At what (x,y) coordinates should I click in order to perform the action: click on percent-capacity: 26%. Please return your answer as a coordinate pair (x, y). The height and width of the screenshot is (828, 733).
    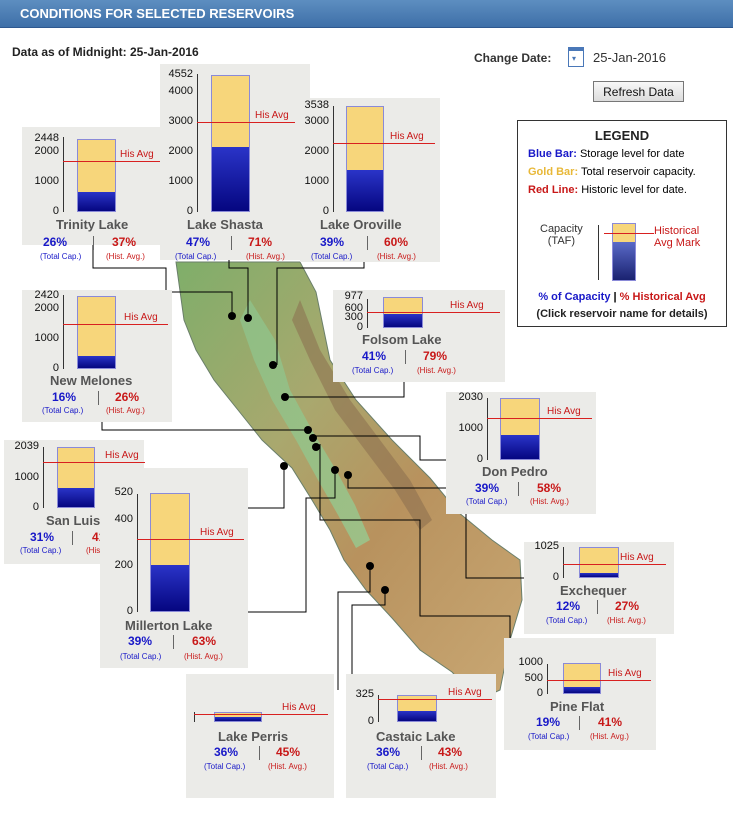
    Looking at the image, I should click on (55, 242).